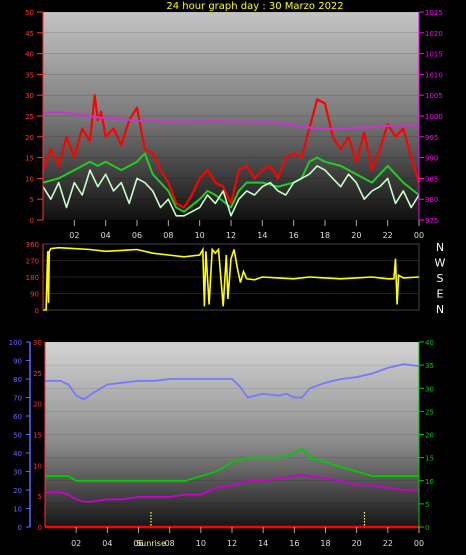 This screenshot has width=466, height=555. I want to click on humidity-axis-tick-label: 60, so click(17, 417).